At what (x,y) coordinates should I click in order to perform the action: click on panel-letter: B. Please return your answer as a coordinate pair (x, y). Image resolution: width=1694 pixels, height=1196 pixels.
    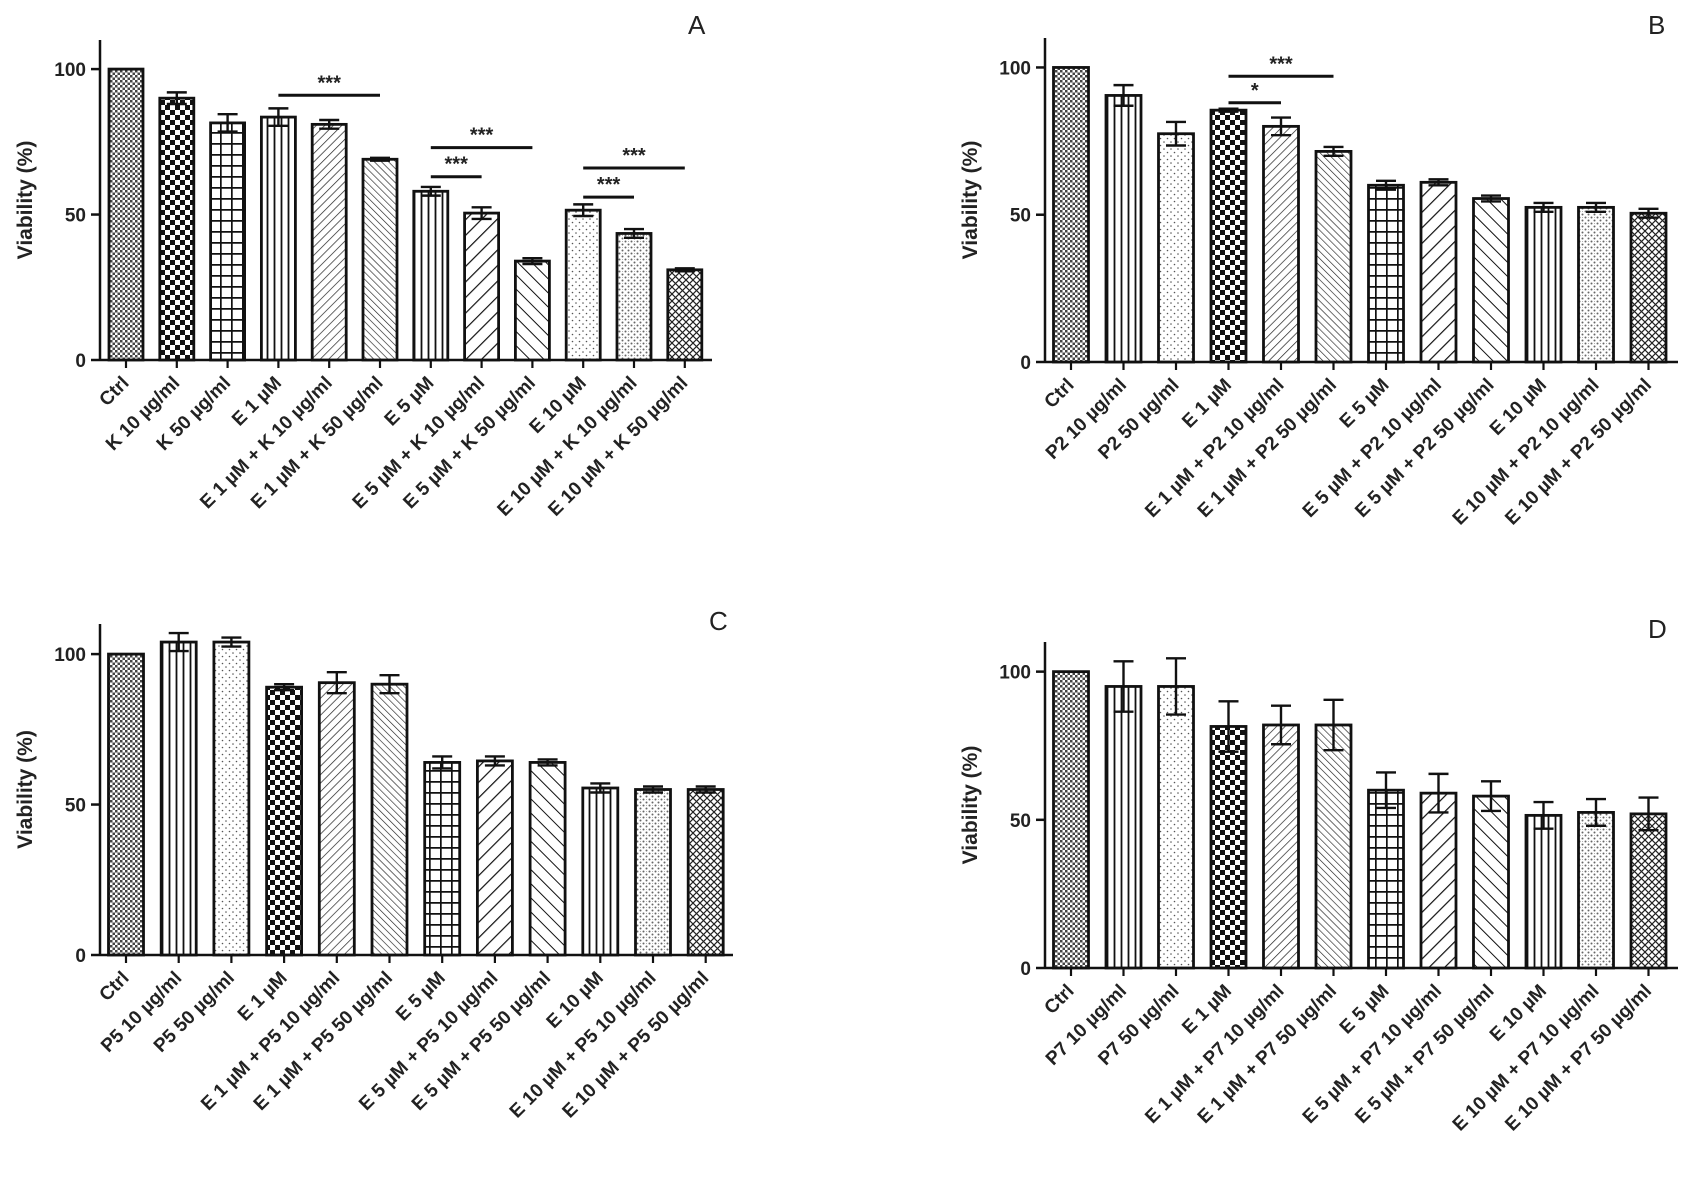
    Looking at the image, I should click on (1656, 25).